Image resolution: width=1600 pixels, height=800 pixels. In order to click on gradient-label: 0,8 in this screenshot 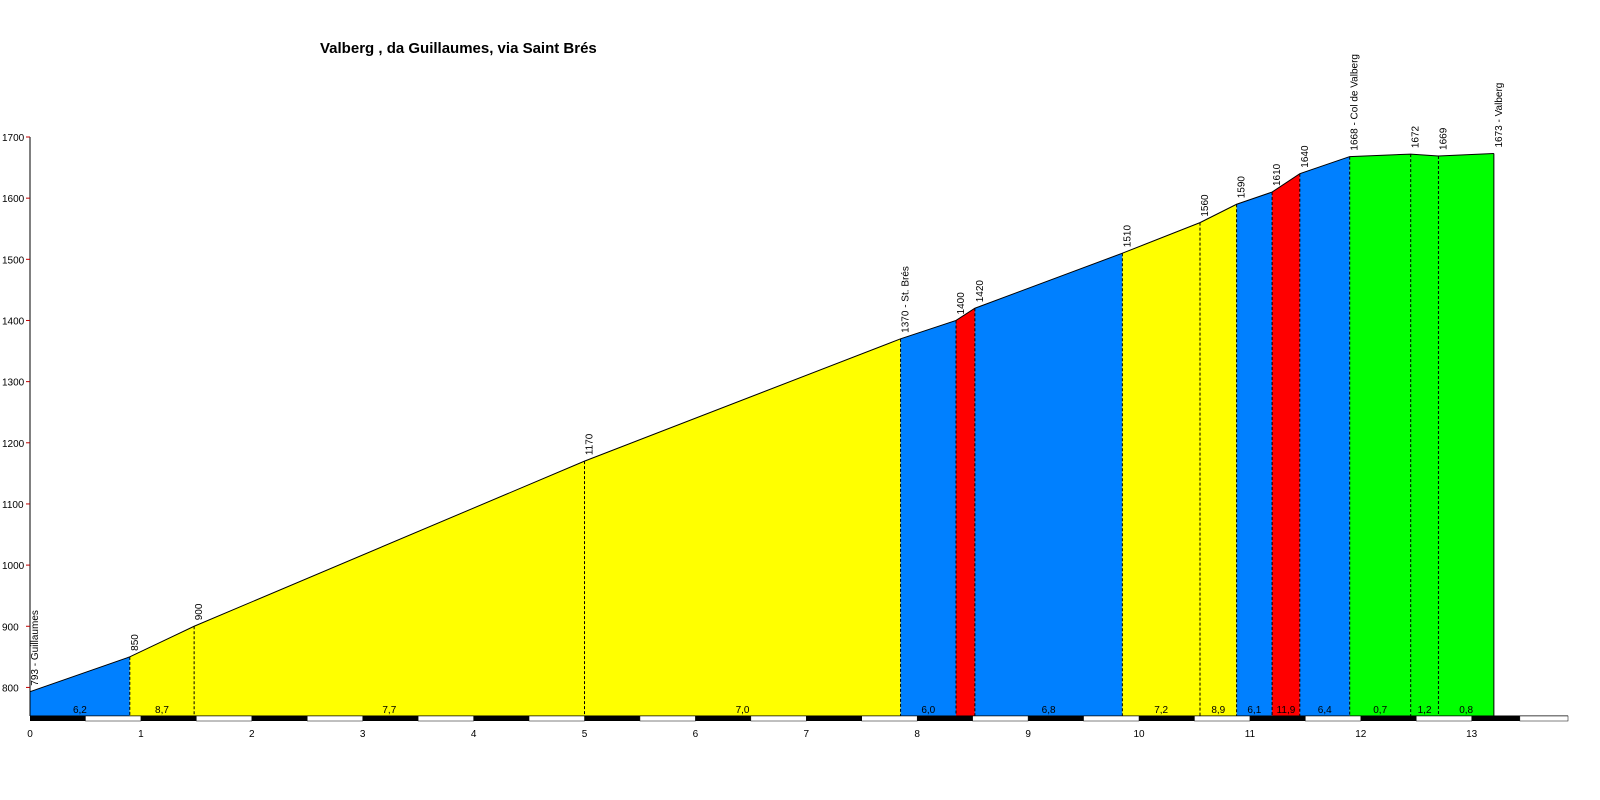, I will do `click(1466, 710)`.